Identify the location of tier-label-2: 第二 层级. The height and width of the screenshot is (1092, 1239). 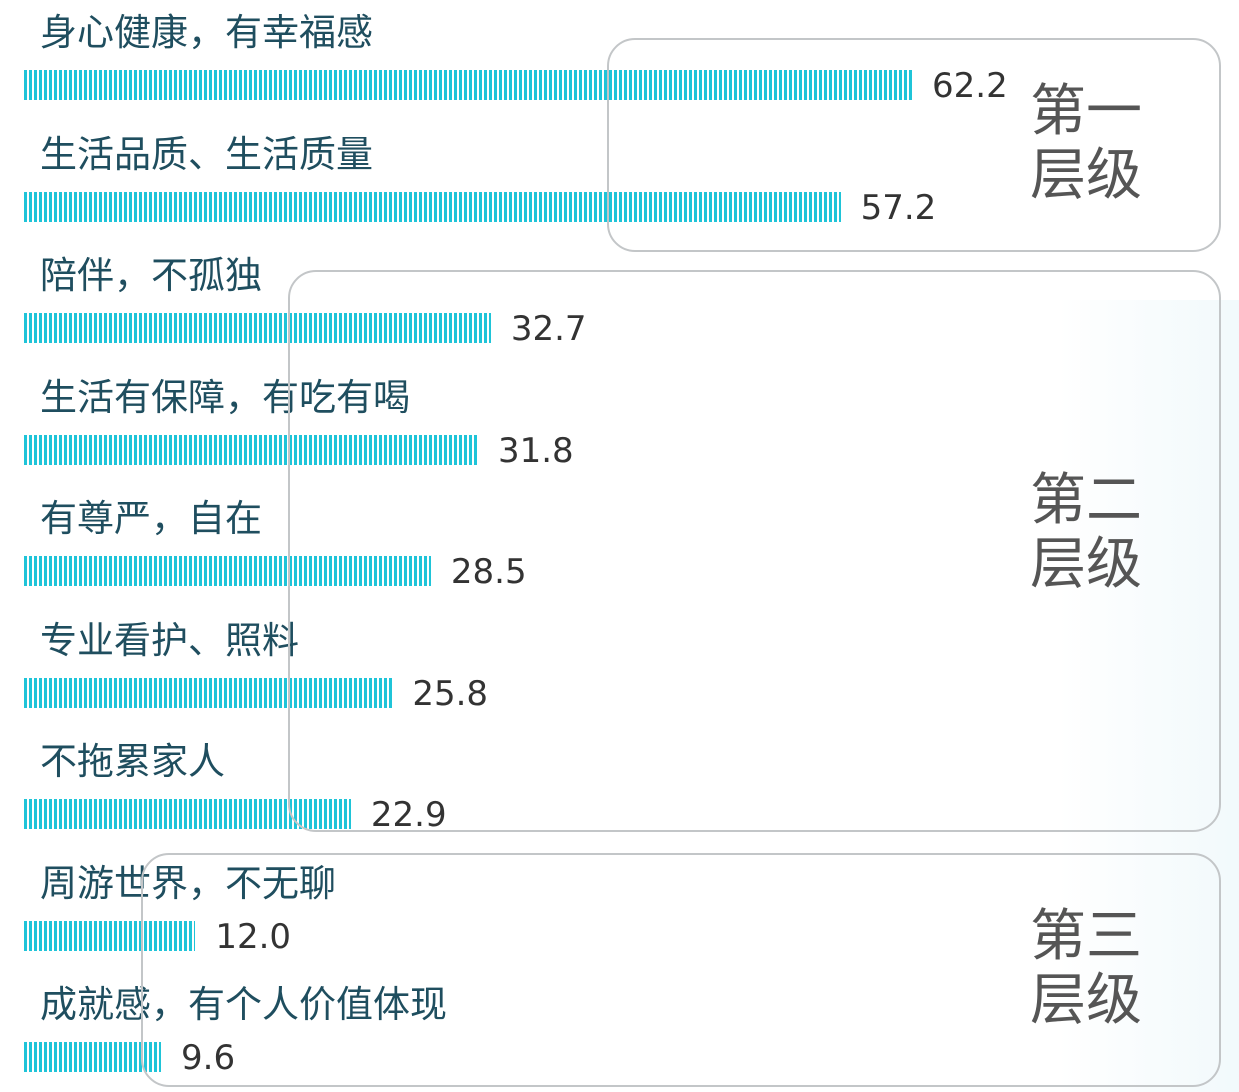
(1086, 533).